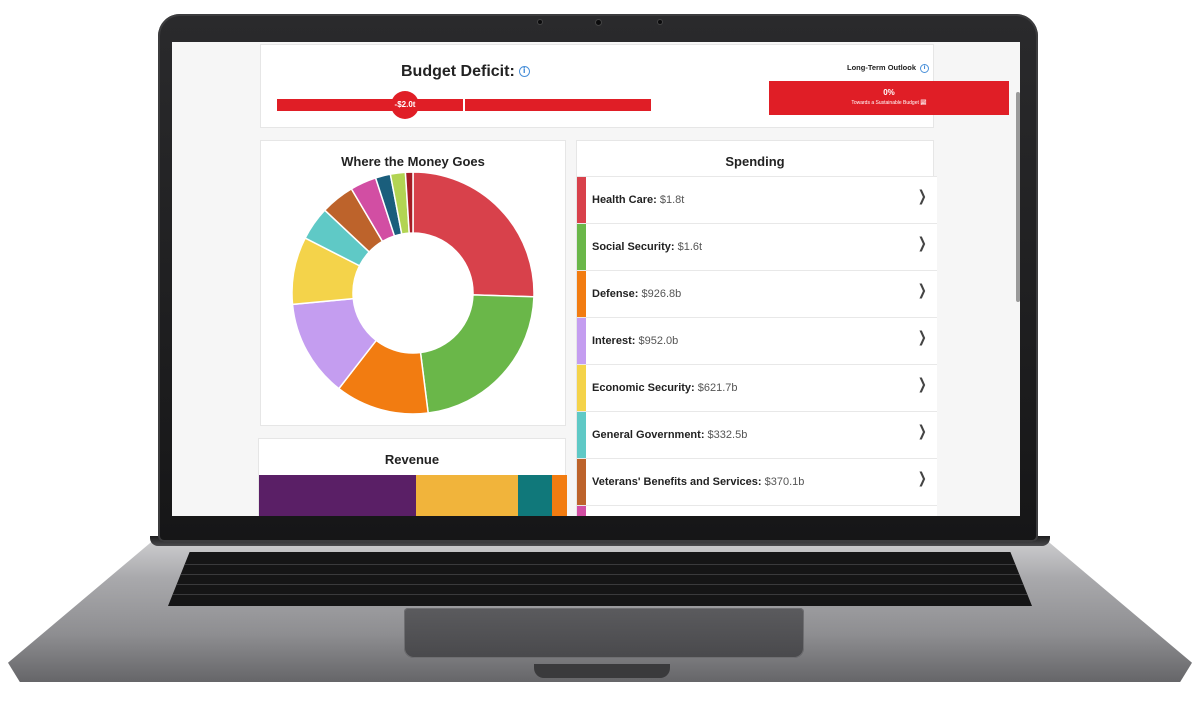 This screenshot has height=712, width=1200. What do you see at coordinates (757, 246) in the screenshot?
I see `spending-row: Social Security: $1.6t ❯` at bounding box center [757, 246].